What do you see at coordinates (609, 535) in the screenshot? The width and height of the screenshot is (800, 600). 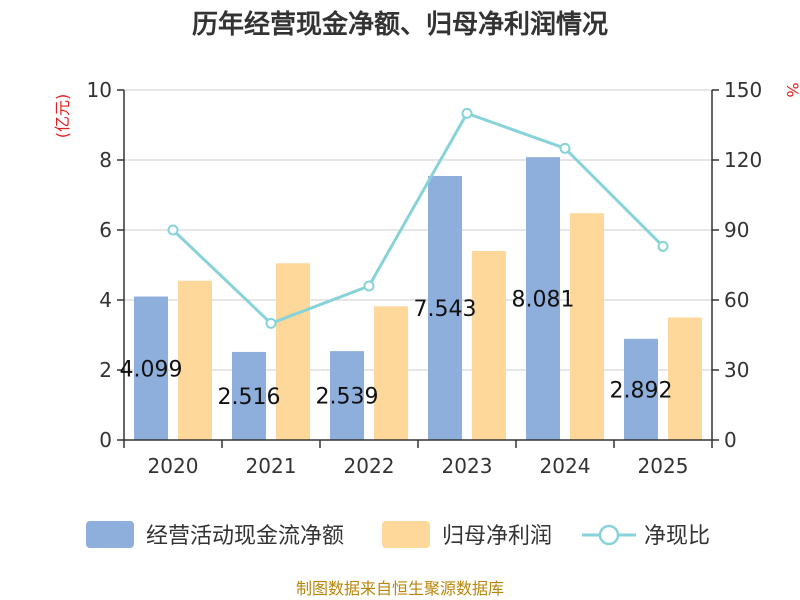 I see `legend-marker-ratio` at bounding box center [609, 535].